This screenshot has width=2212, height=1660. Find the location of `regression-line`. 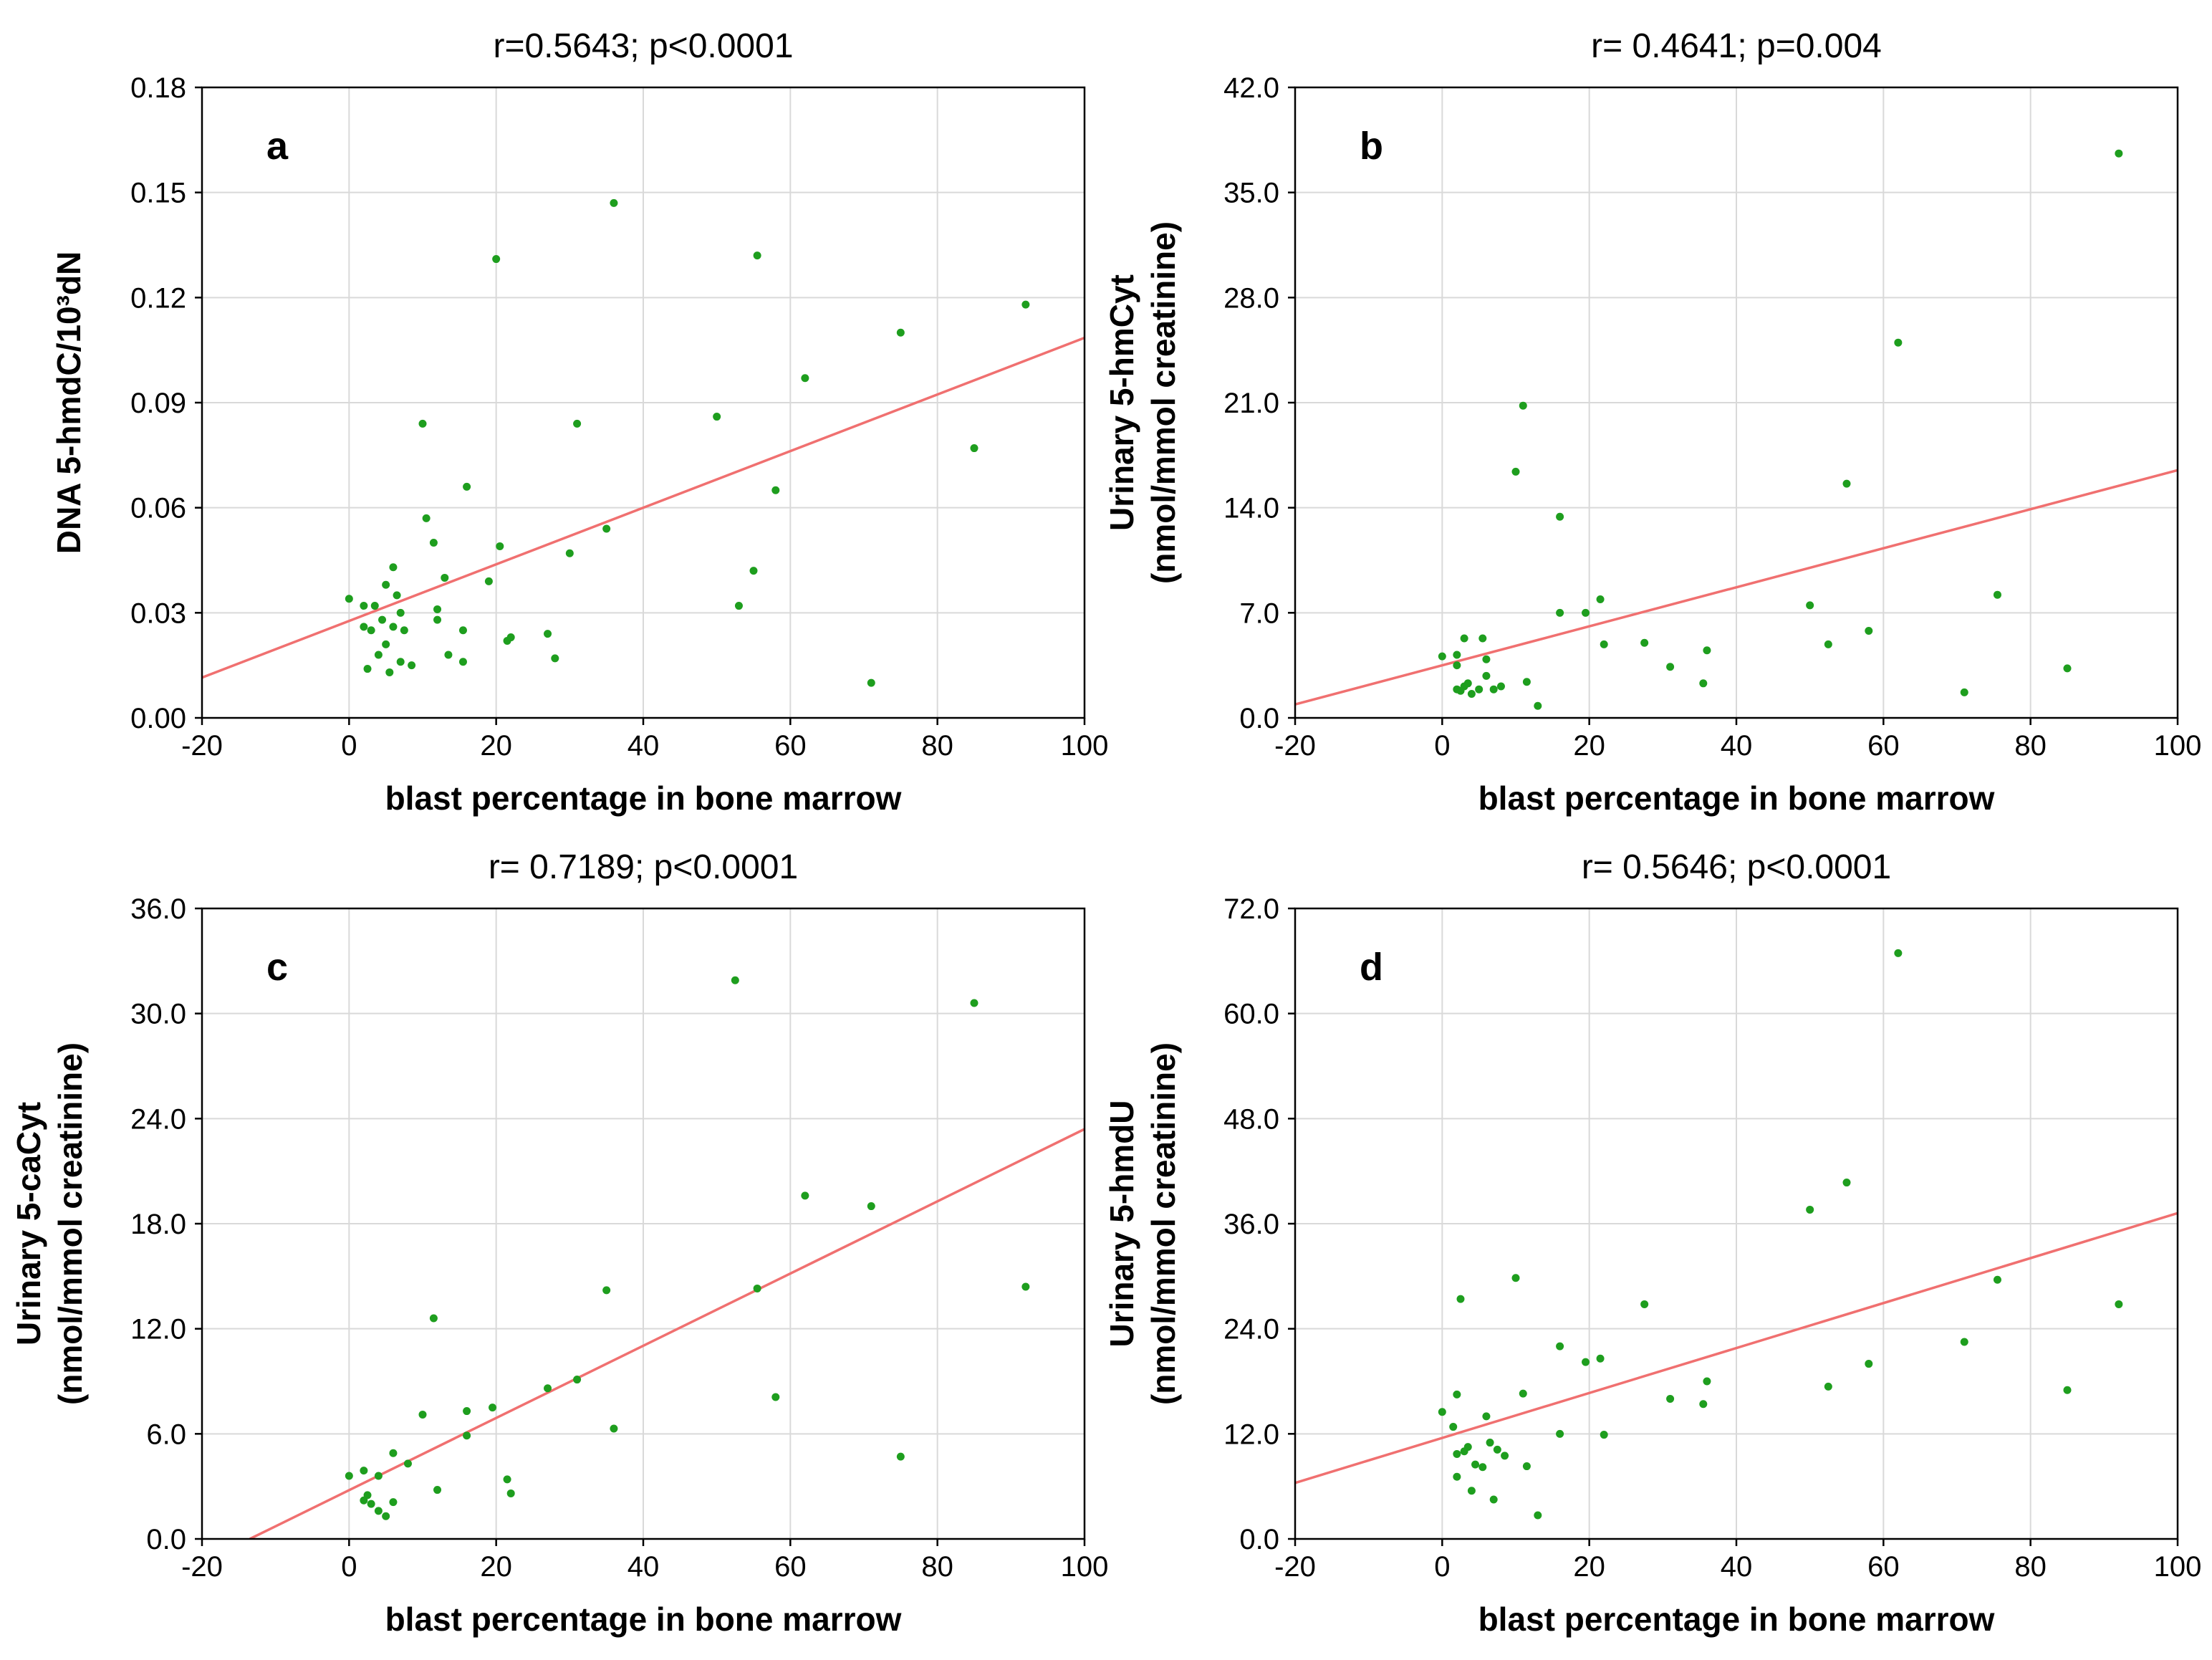

regression-line is located at coordinates (1736, 1348).